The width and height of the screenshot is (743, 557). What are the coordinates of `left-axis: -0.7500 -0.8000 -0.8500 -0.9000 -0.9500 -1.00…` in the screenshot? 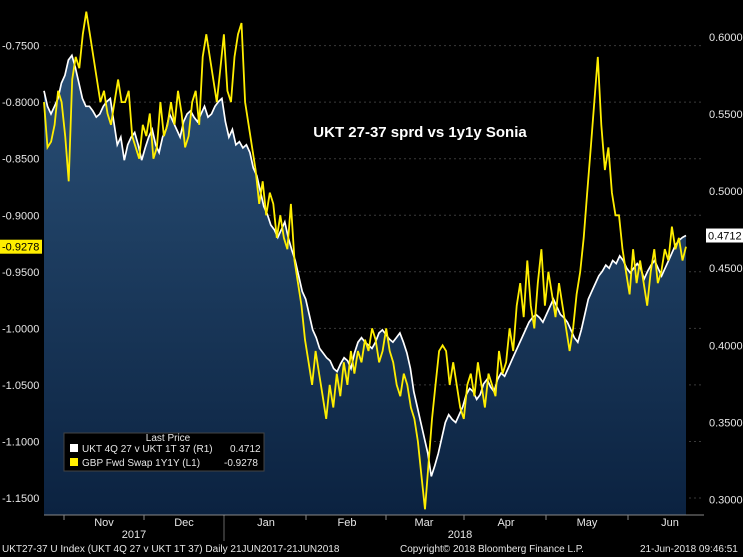 It's located at (20, 273).